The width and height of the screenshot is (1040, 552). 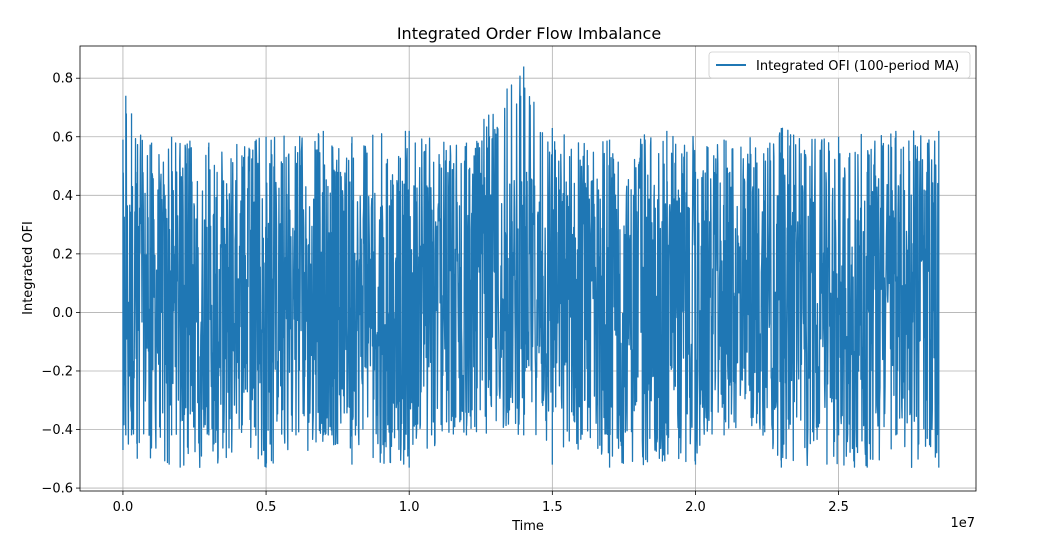 I want to click on x-tick-label: 1.0, so click(x=409, y=507).